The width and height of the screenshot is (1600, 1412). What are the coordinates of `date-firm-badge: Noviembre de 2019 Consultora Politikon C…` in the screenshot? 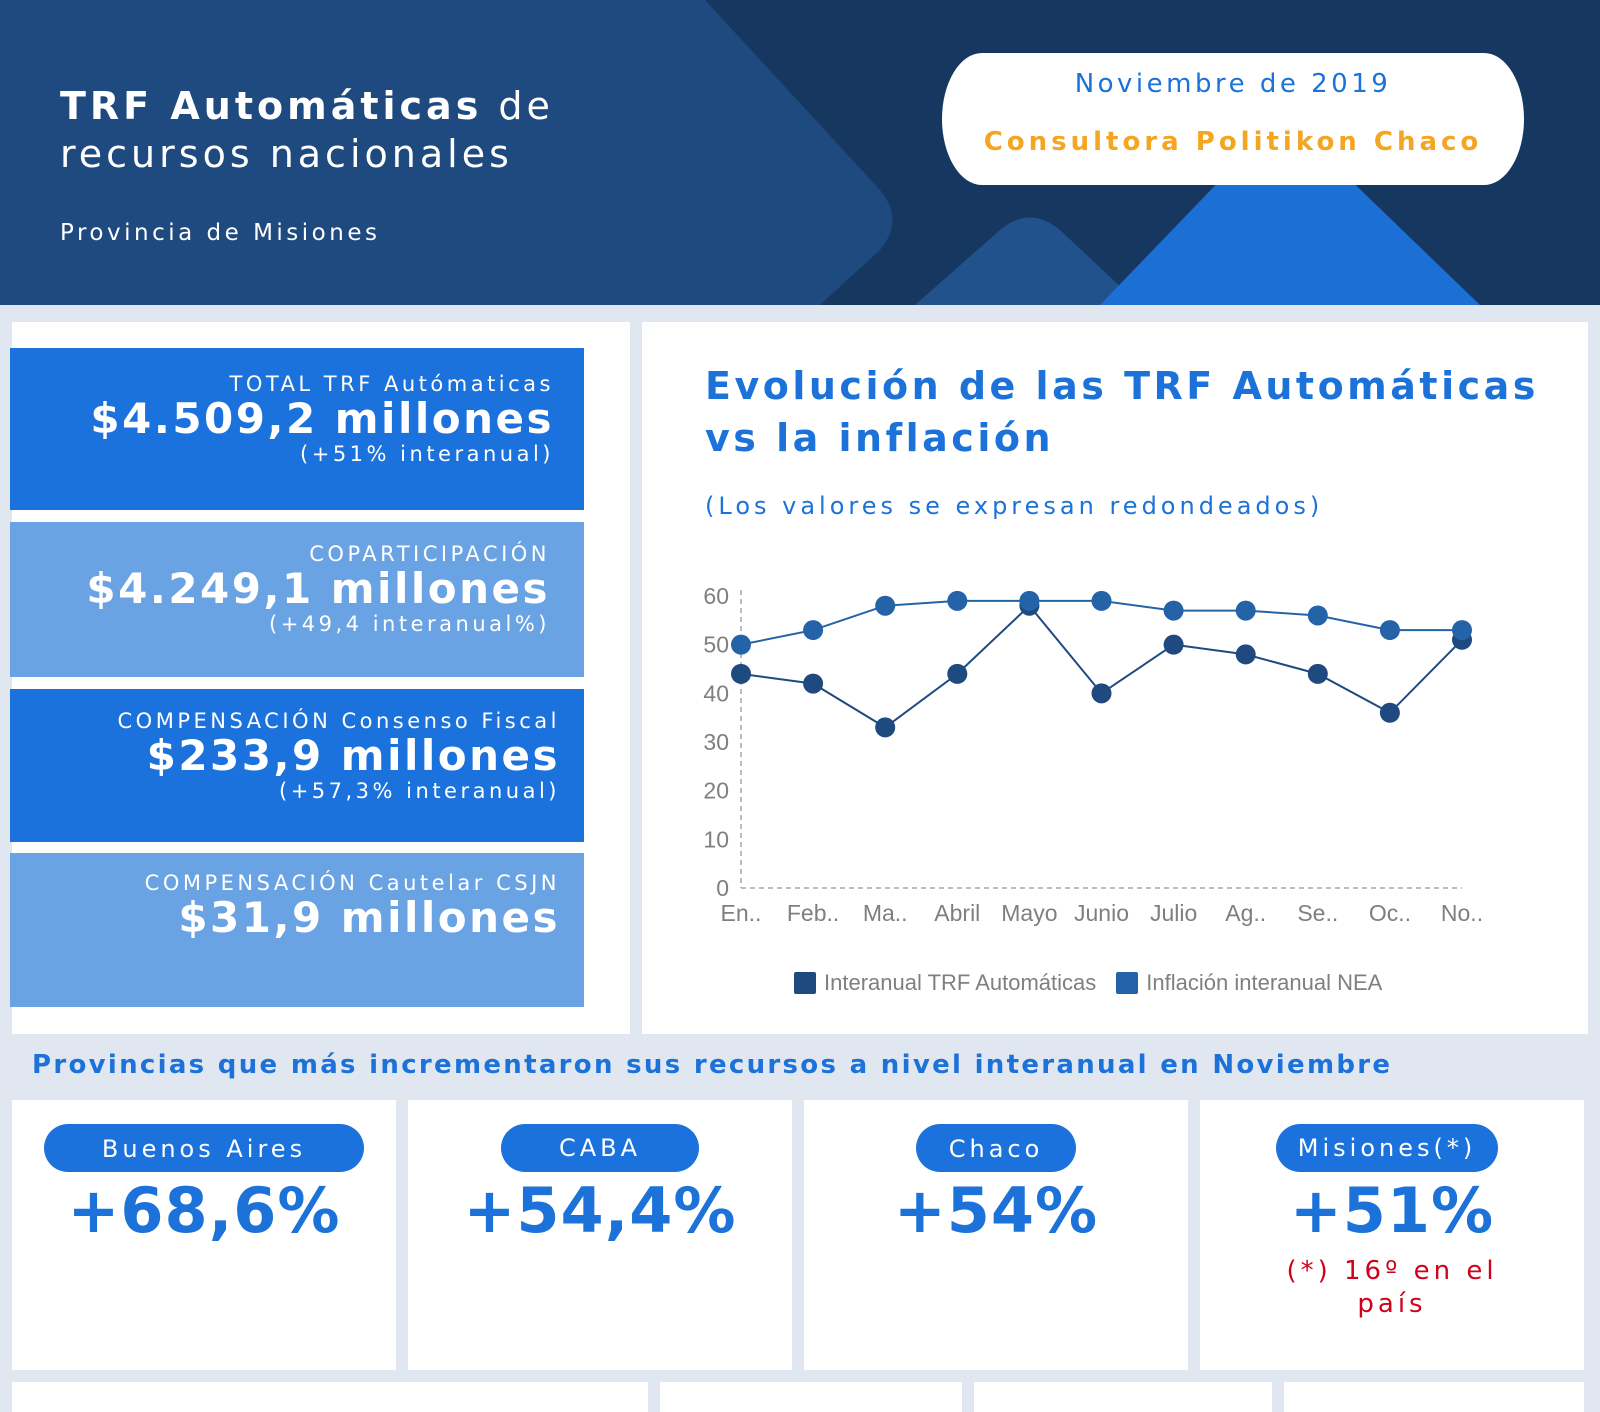 It's located at (1233, 119).